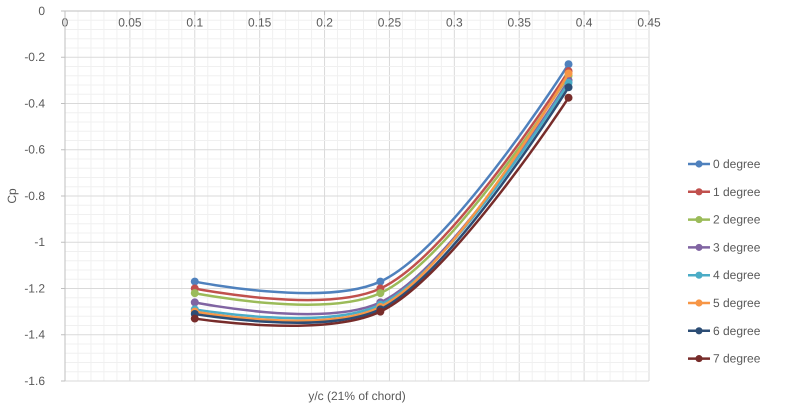  What do you see at coordinates (35, 335) in the screenshot?
I see `y-tick-label: -1.4` at bounding box center [35, 335].